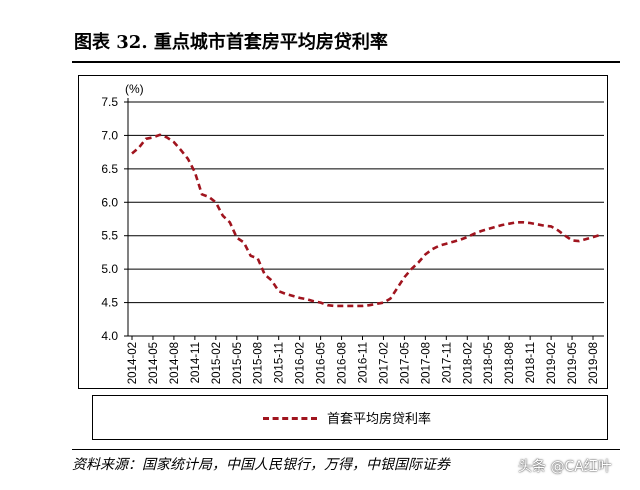 The height and width of the screenshot is (490, 640). What do you see at coordinates (594, 363) in the screenshot?
I see `x-tick-label: 2019-08` at bounding box center [594, 363].